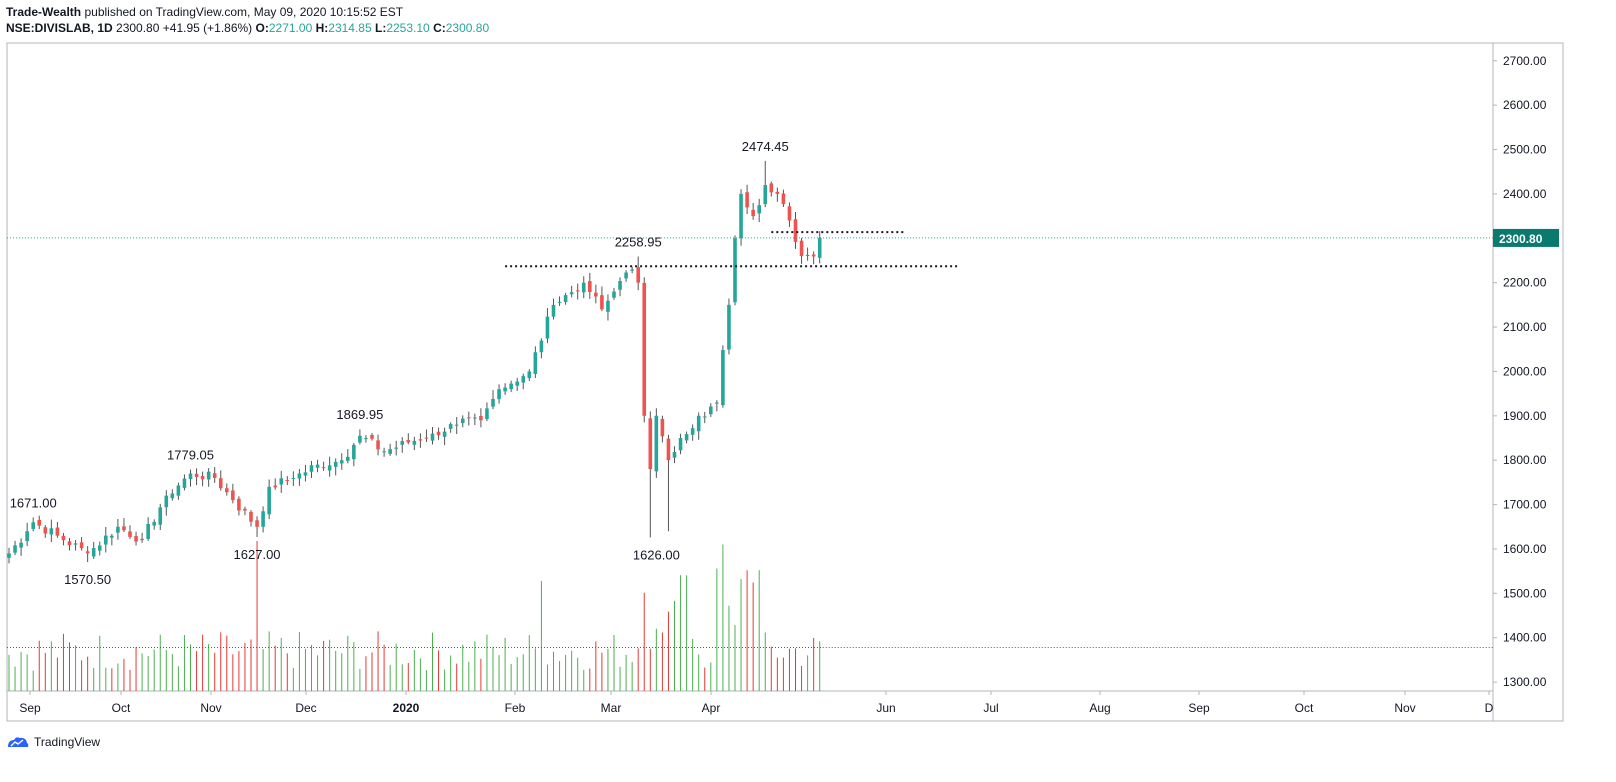 The image size is (1616, 782). What do you see at coordinates (1525, 549) in the screenshot?
I see `y-tick-label: 1600.00` at bounding box center [1525, 549].